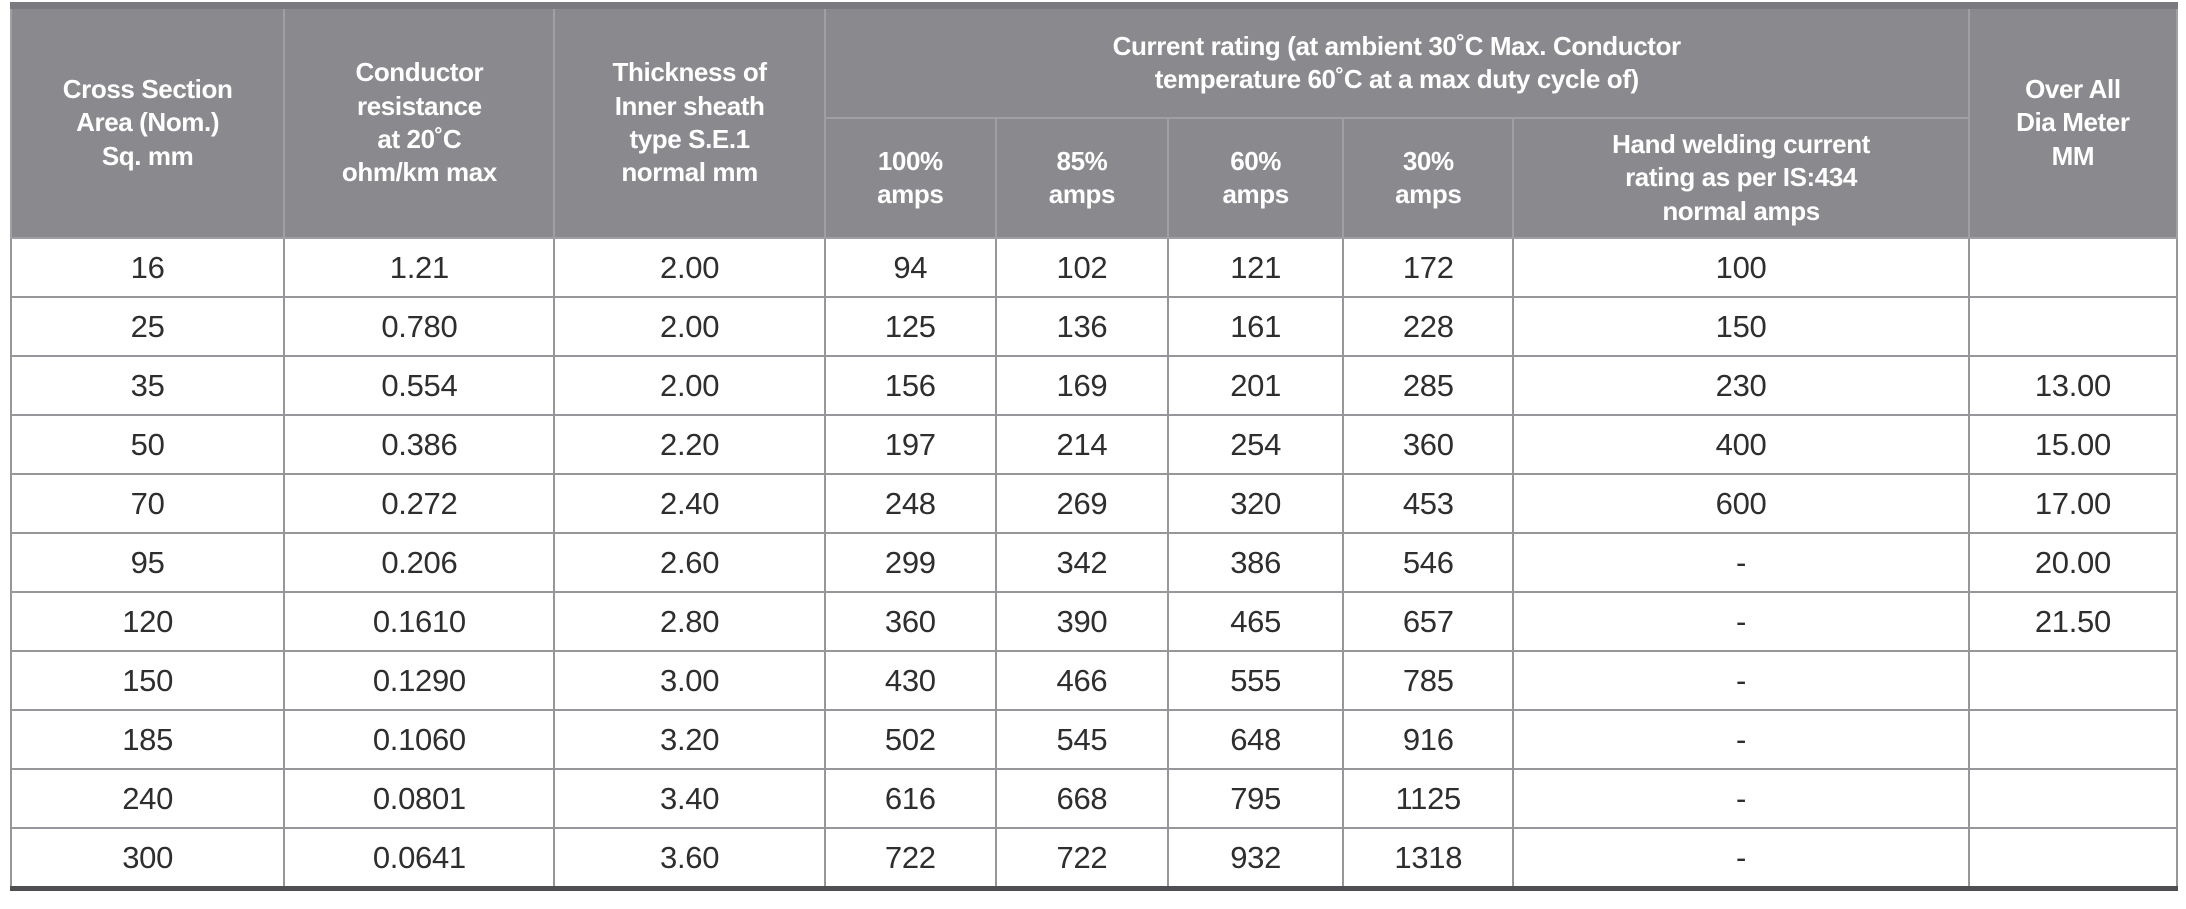  Describe the element at coordinates (147, 267) in the screenshot. I see `cell-r1-c1: 16` at that location.